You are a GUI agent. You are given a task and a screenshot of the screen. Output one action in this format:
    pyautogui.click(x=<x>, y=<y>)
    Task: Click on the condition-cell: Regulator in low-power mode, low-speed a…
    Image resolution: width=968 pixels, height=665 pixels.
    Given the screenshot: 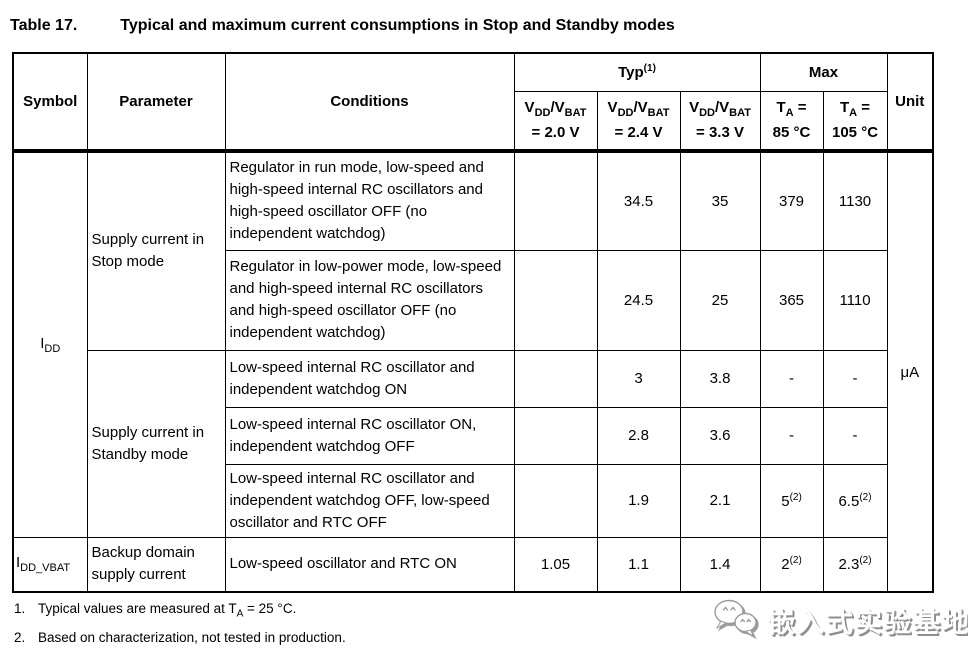 What is the action you would take?
    pyautogui.click(x=369, y=300)
    